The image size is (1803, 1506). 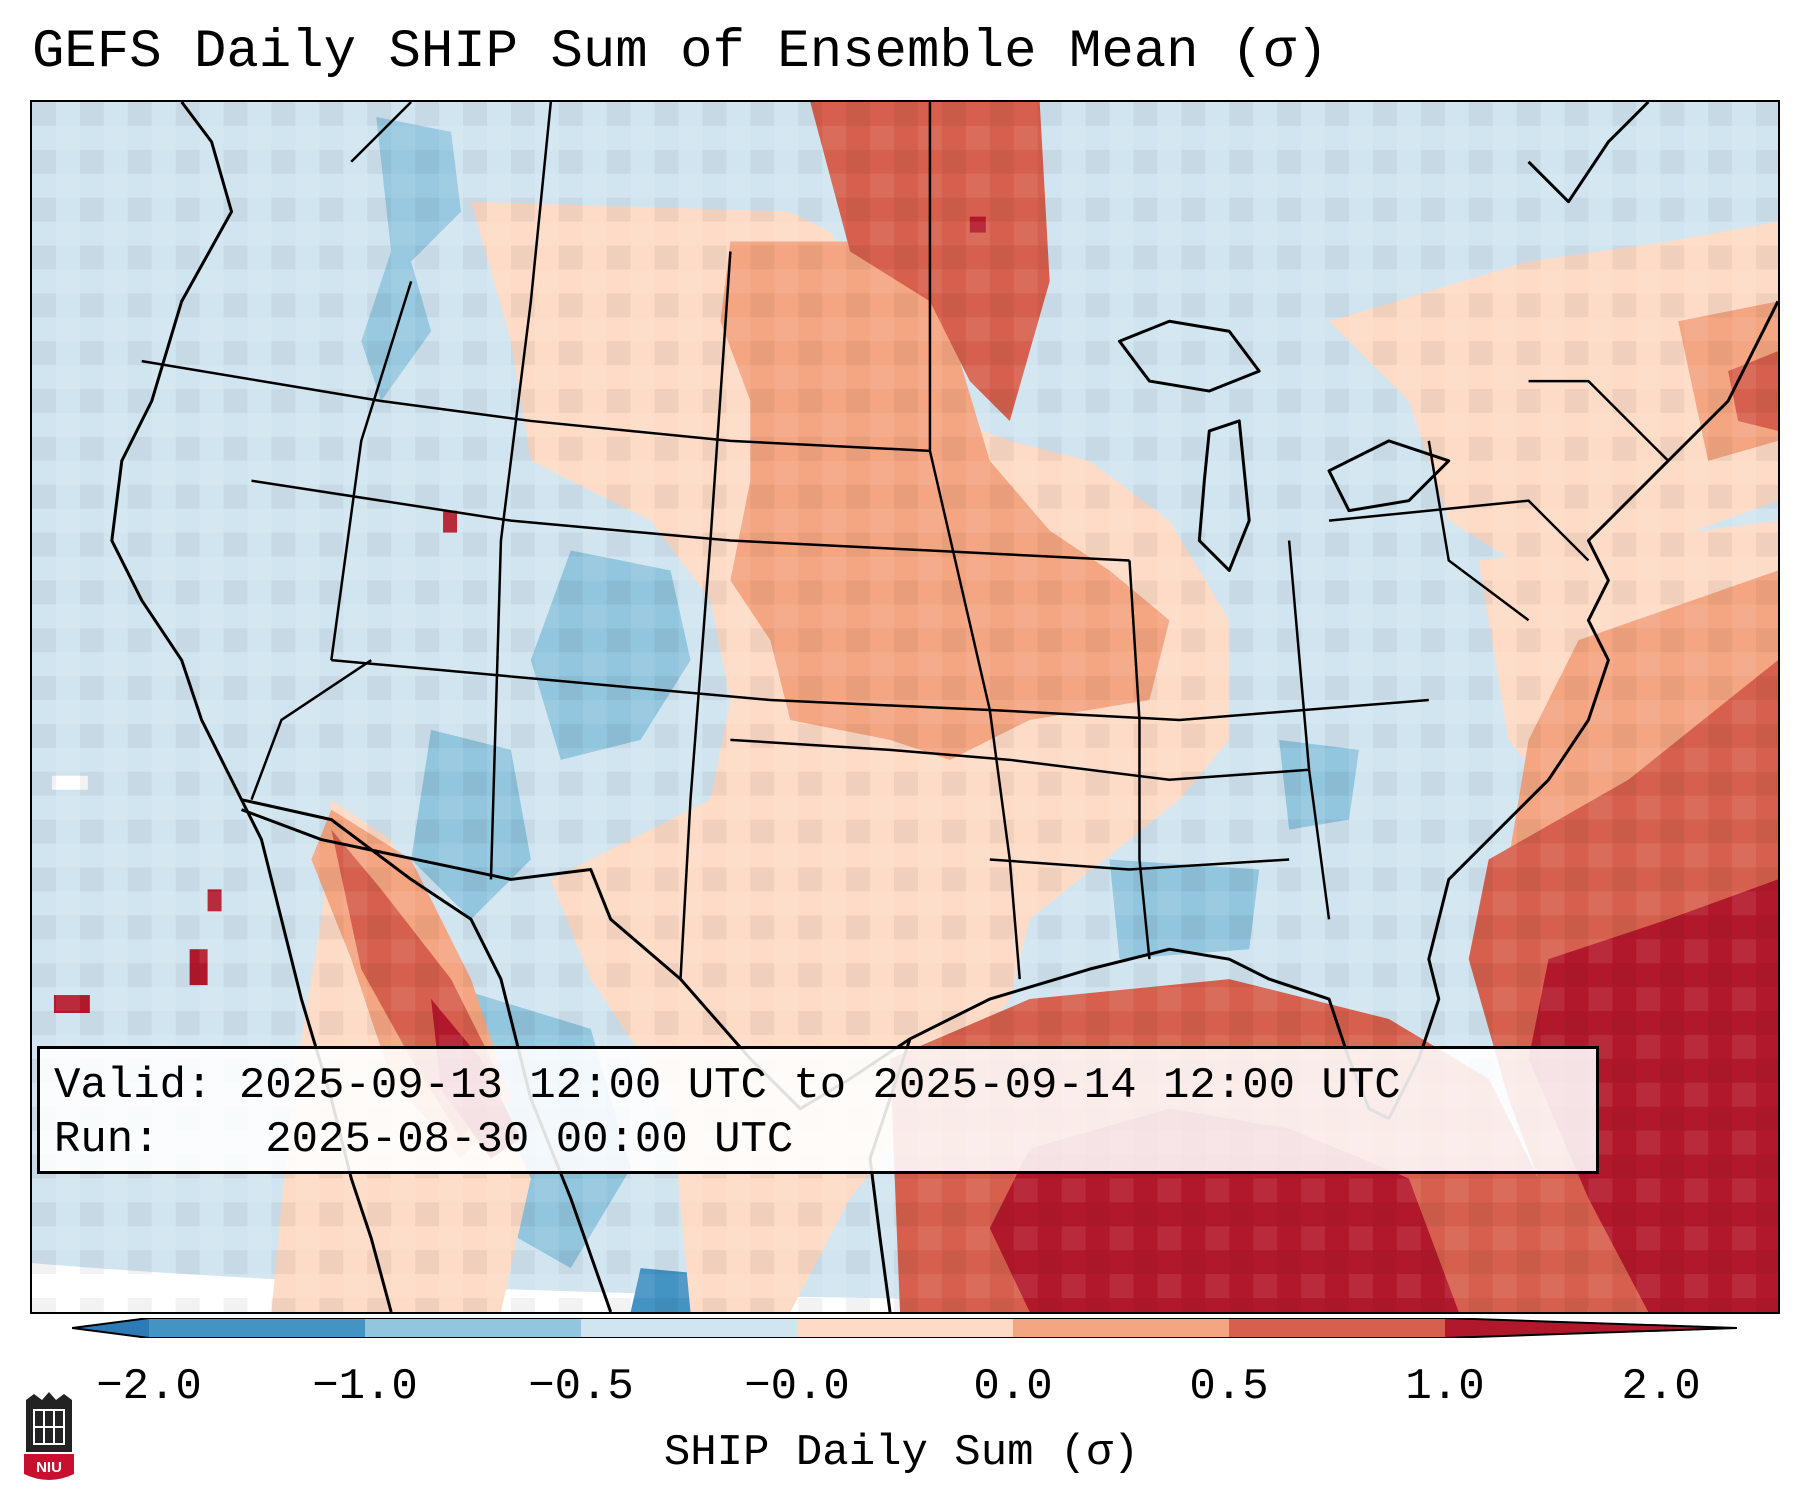 I want to click on border-california-nevada, so click(x=311, y=730).